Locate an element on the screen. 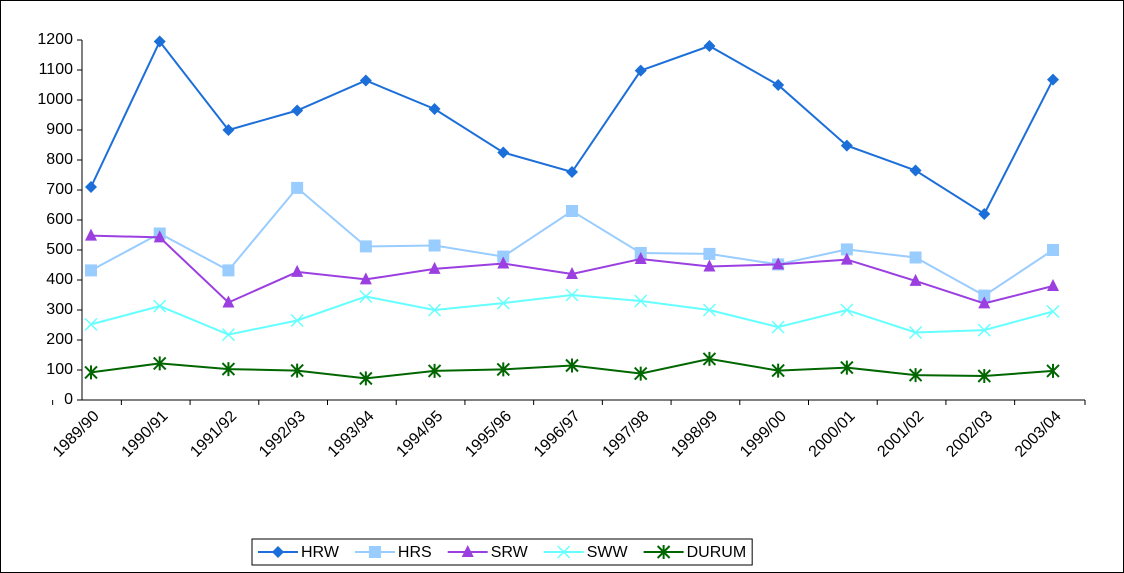 The height and width of the screenshot is (573, 1124). y-tick-label: 1000 is located at coordinates (55, 99).